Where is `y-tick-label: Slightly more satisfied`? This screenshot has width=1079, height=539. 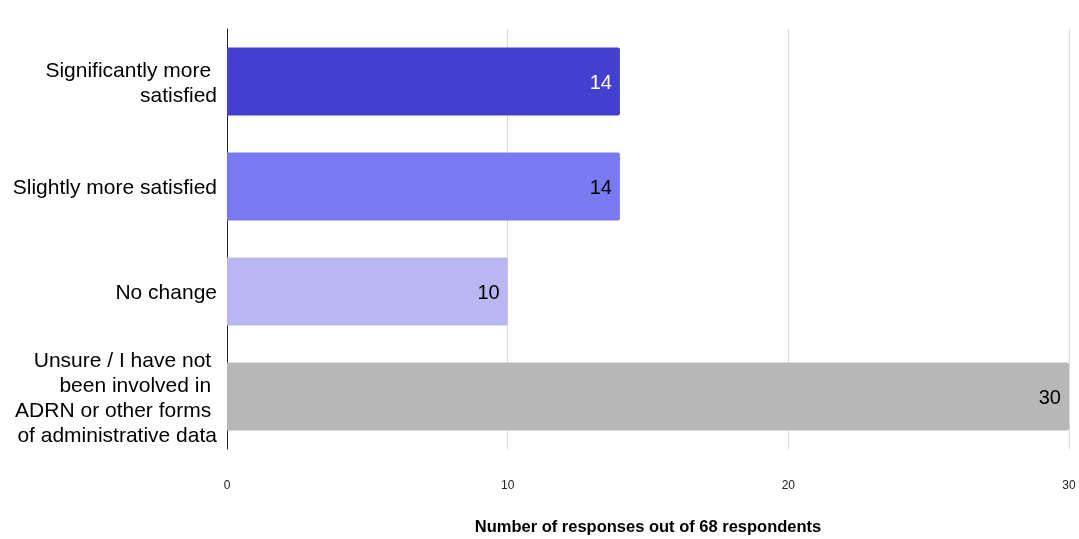
y-tick-label: Slightly more satisfied is located at coordinates (114, 186).